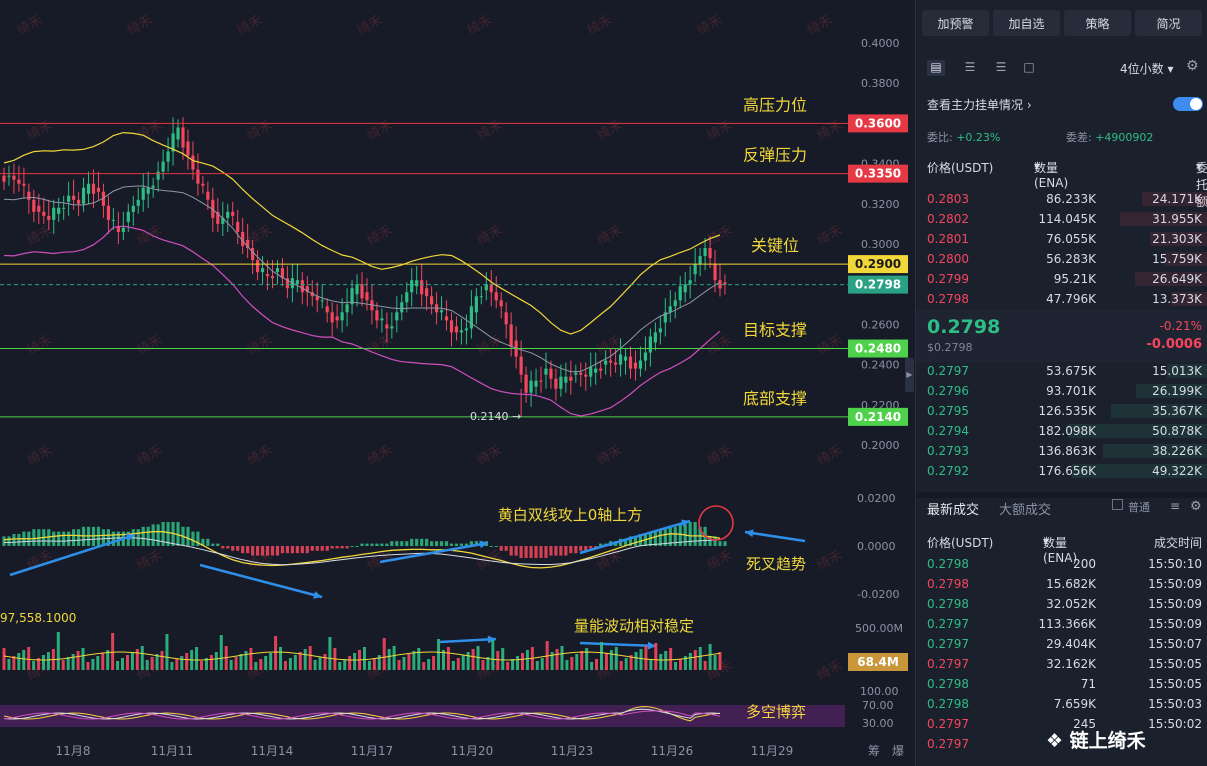 Image resolution: width=1207 pixels, height=766 pixels. What do you see at coordinates (1061, 279) in the screenshot?
I see `ask-row: 0.2799 95.21K 26.649K` at bounding box center [1061, 279].